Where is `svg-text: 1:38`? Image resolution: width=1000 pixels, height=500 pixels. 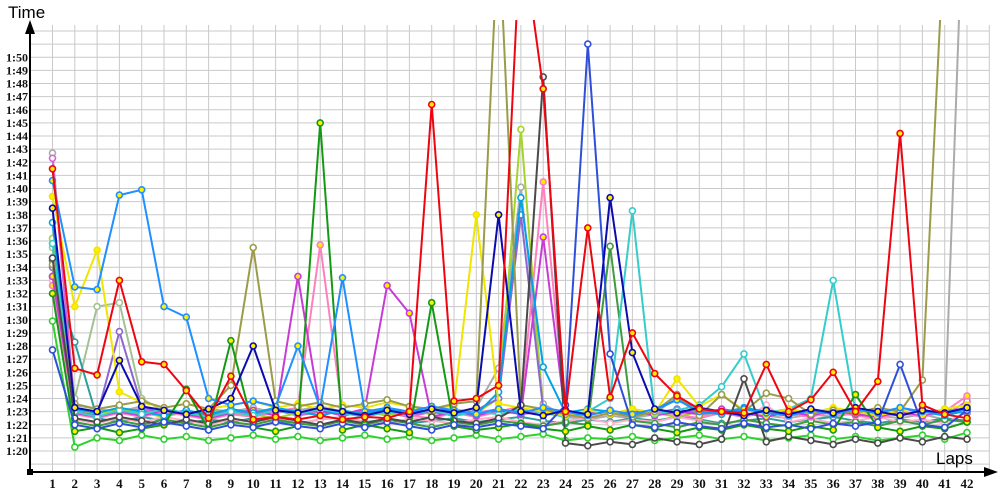
svg-text: 1:38 is located at coordinates (17, 215).